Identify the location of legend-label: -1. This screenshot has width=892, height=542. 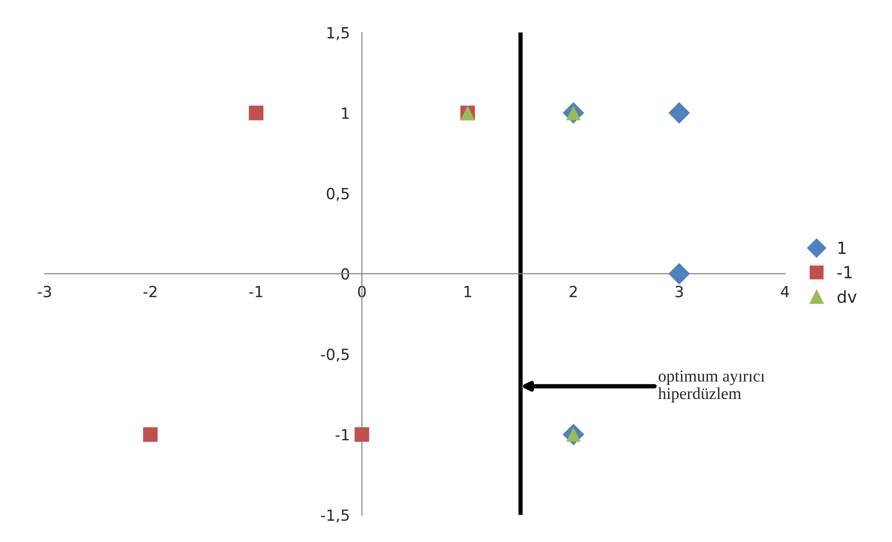
(844, 272).